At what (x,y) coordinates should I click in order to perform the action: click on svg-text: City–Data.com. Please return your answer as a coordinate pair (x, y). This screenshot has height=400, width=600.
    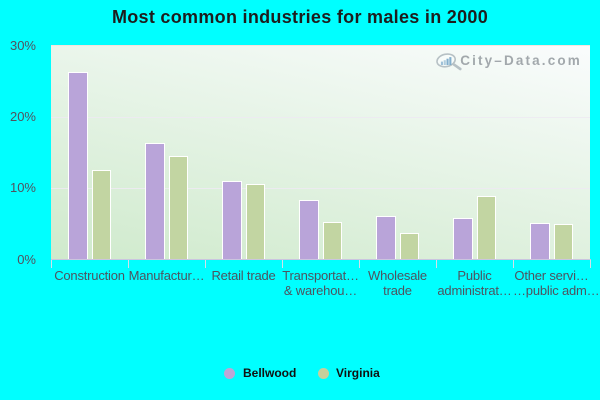
    Looking at the image, I should click on (521, 59).